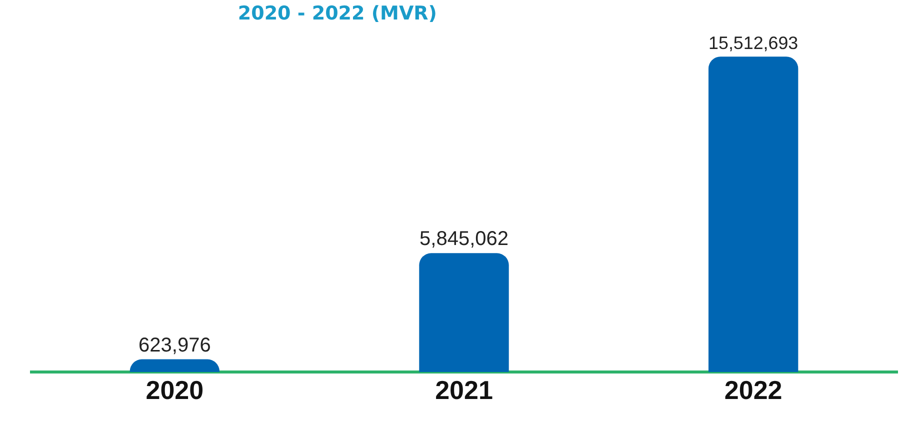  I want to click on x-tick-label: 2020, so click(175, 390).